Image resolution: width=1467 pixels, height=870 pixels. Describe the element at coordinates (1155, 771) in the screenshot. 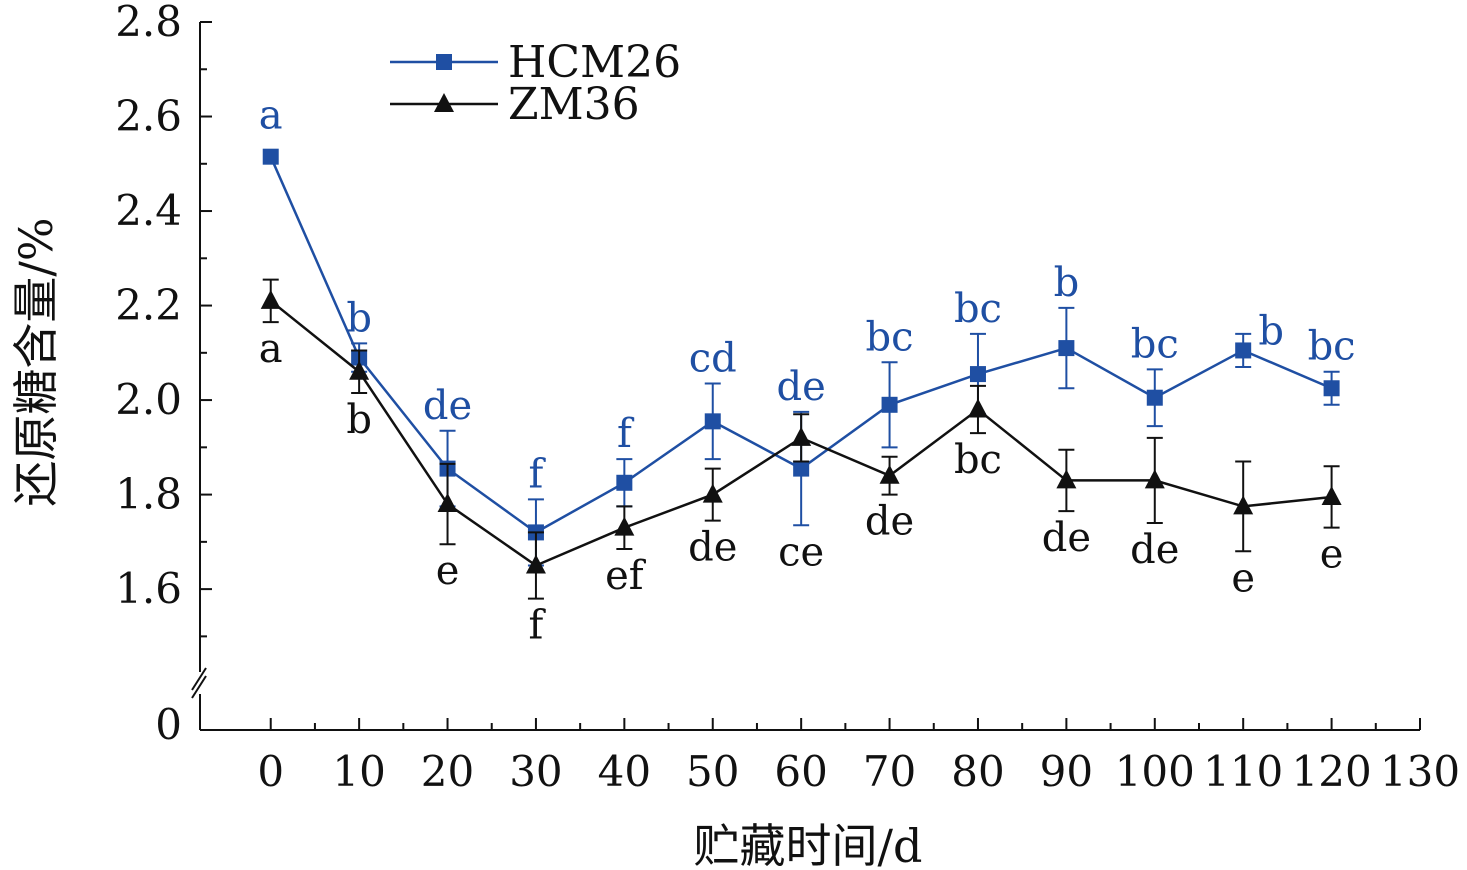

I see `x-tick-label: 100` at that location.